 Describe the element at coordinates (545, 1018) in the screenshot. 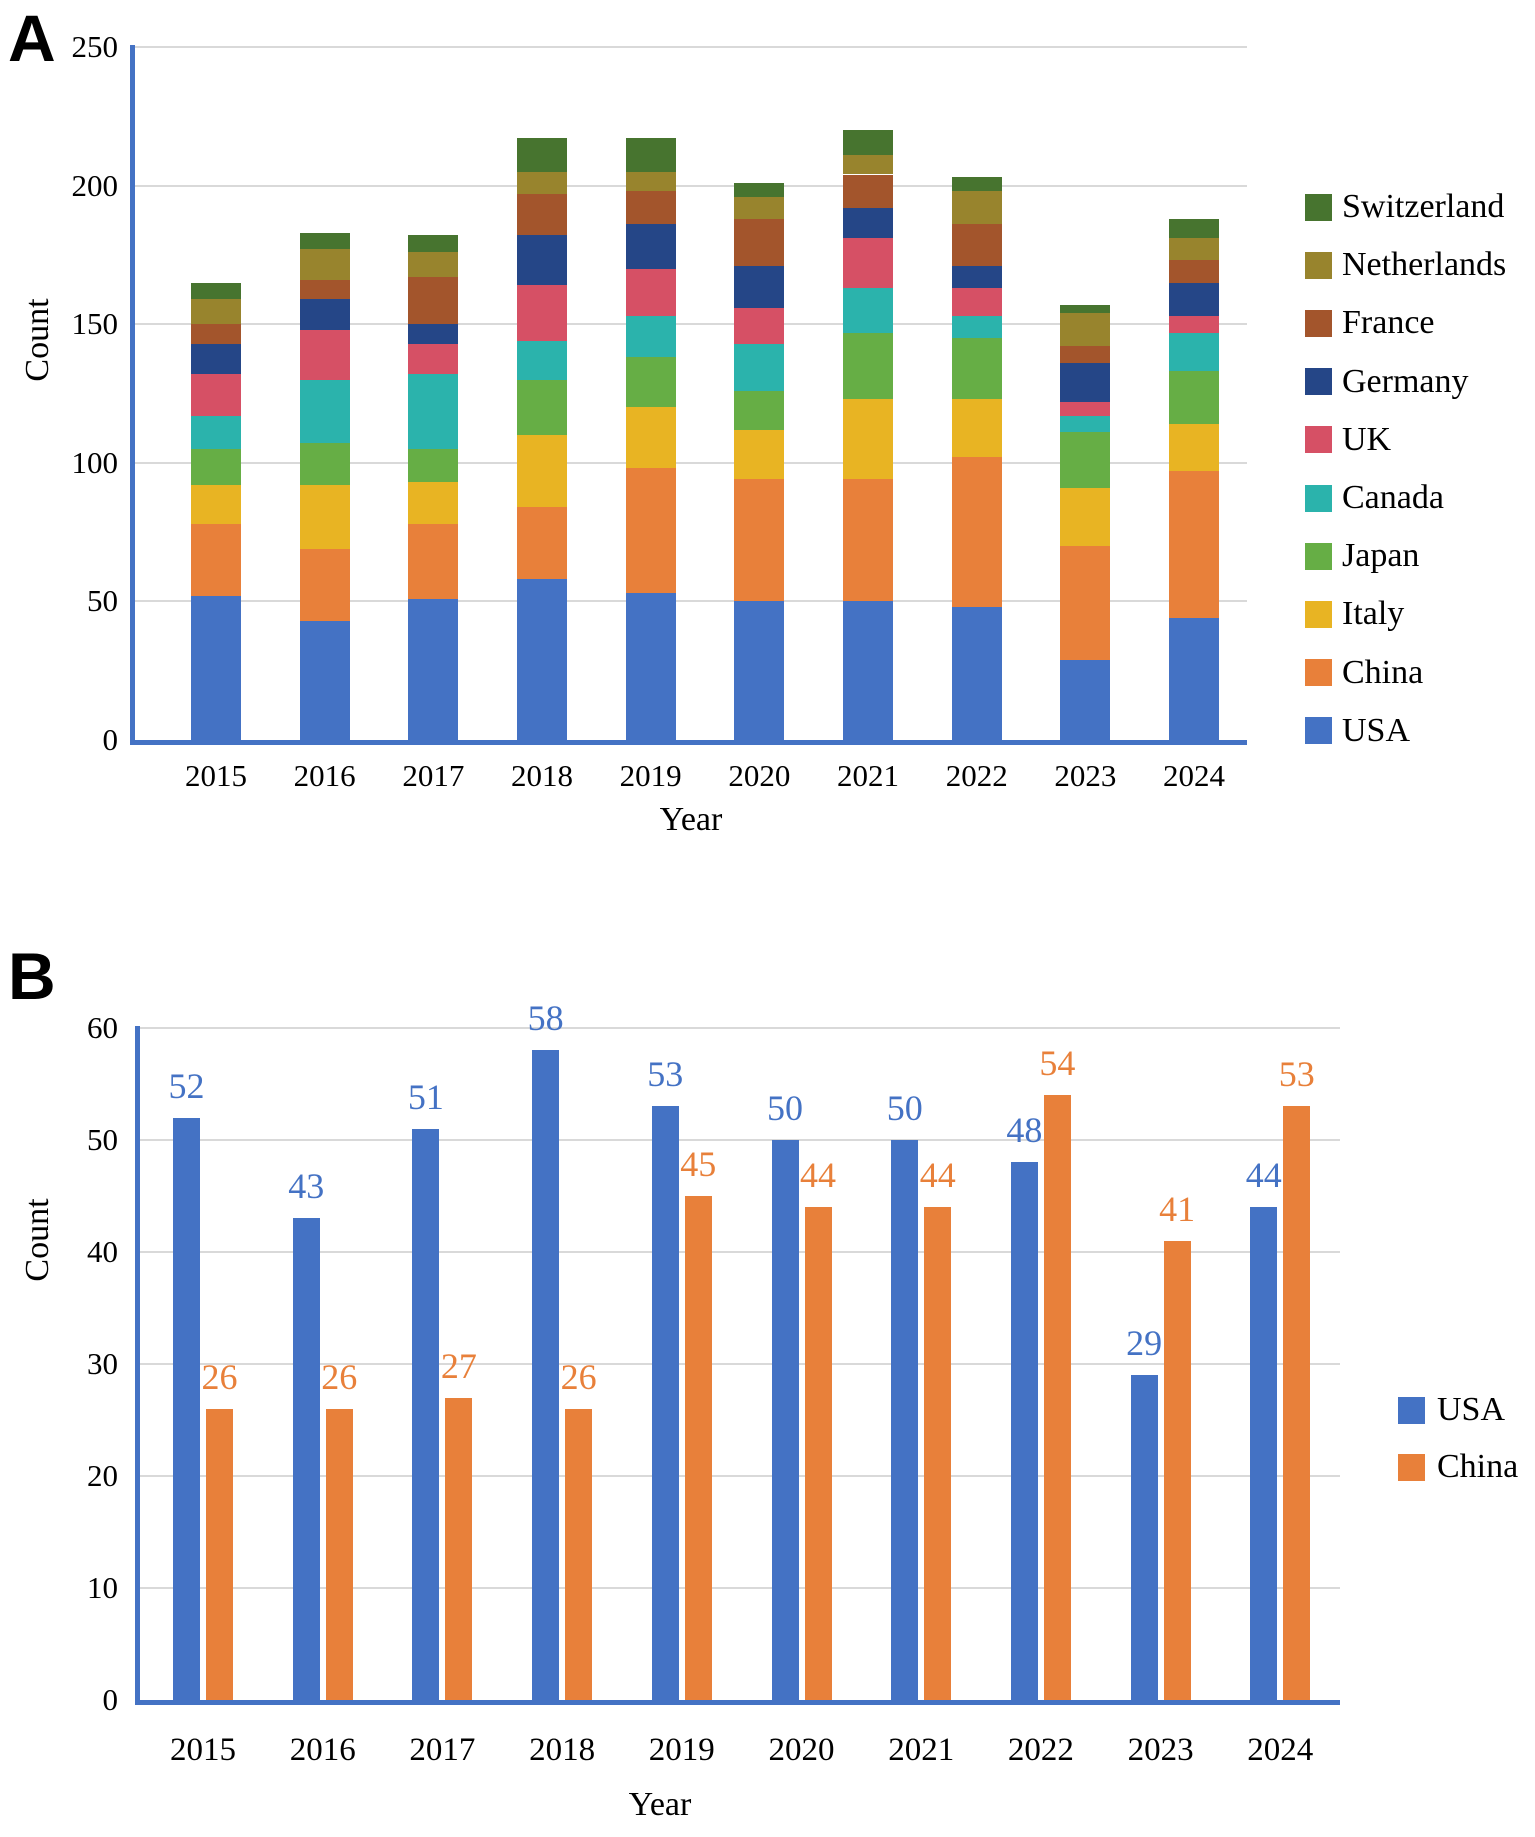

I see `bar-value-label-USA: 58` at that location.